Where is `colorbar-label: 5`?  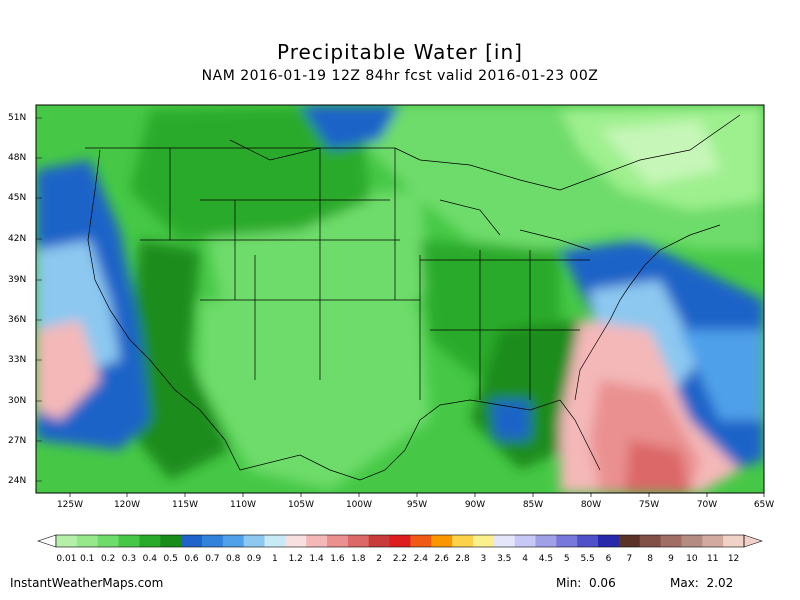
colorbar-label: 5 is located at coordinates (566, 559).